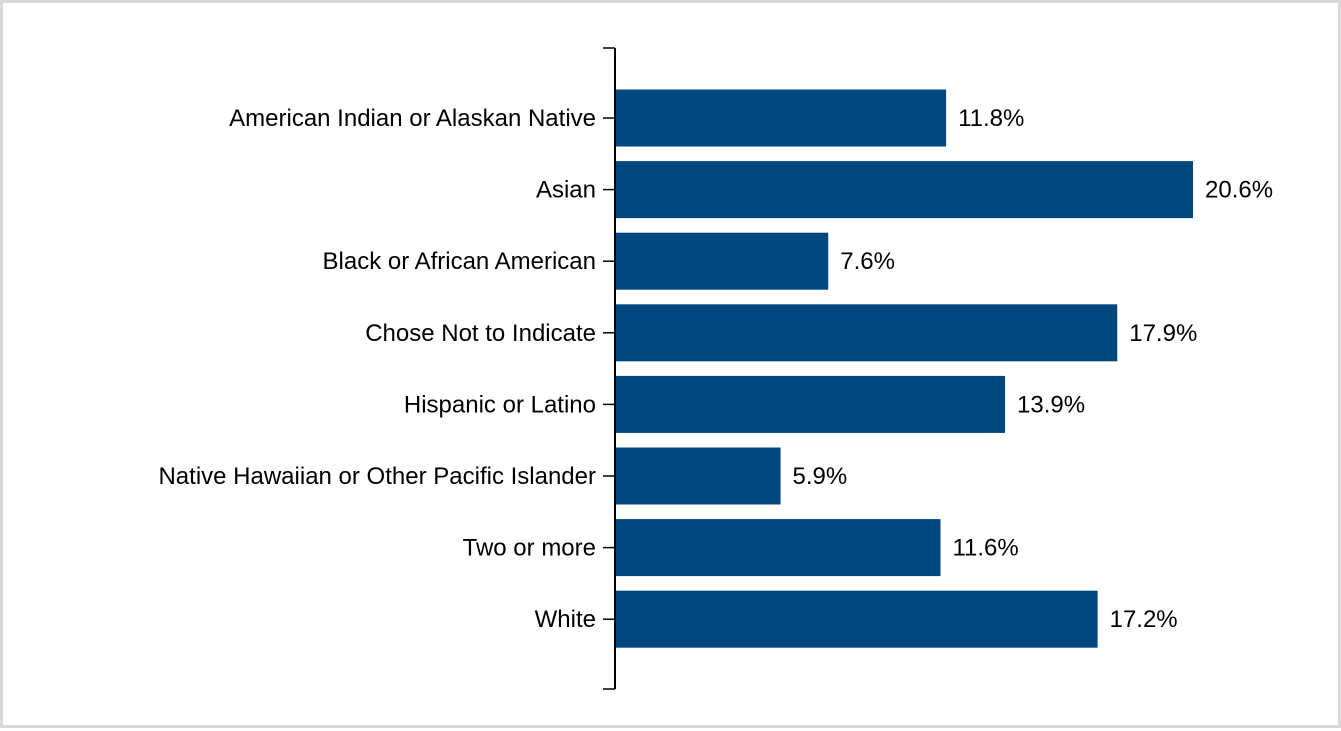 The width and height of the screenshot is (1341, 731). What do you see at coordinates (1144, 619) in the screenshot?
I see `data-label: 17.2%` at bounding box center [1144, 619].